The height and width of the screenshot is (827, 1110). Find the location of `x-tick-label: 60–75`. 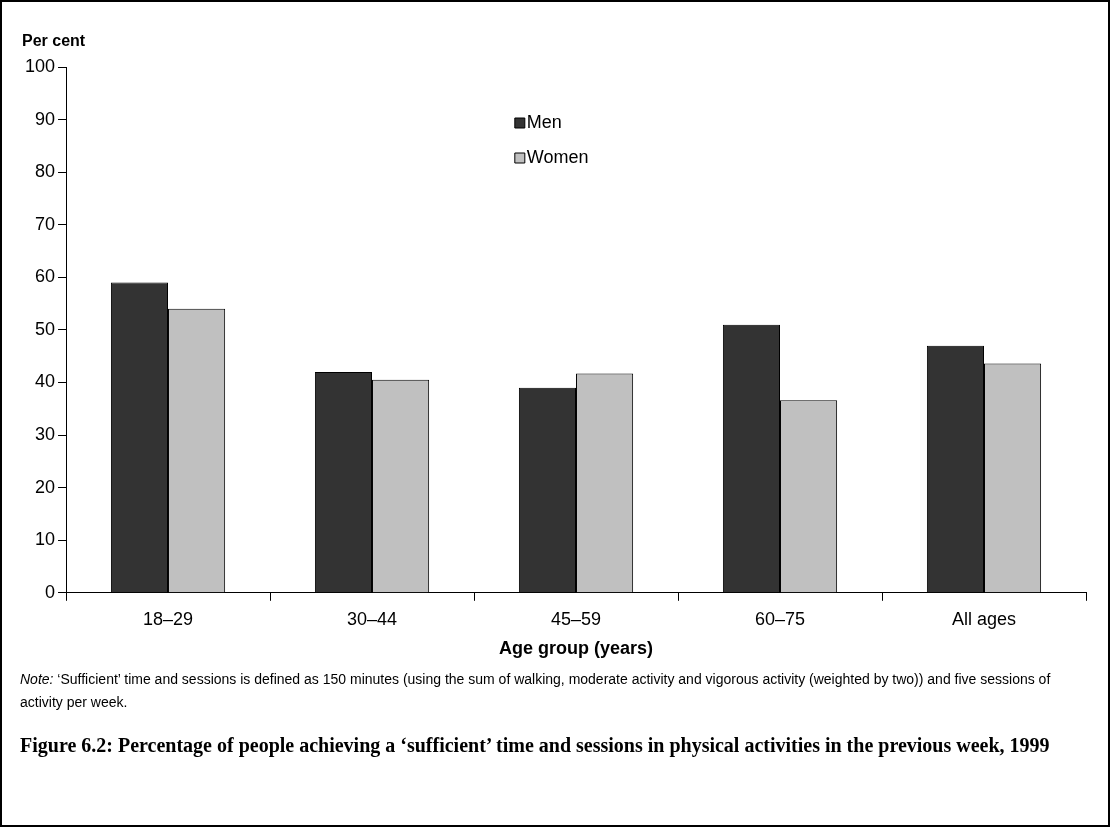

x-tick-label: 60–75 is located at coordinates (780, 618).